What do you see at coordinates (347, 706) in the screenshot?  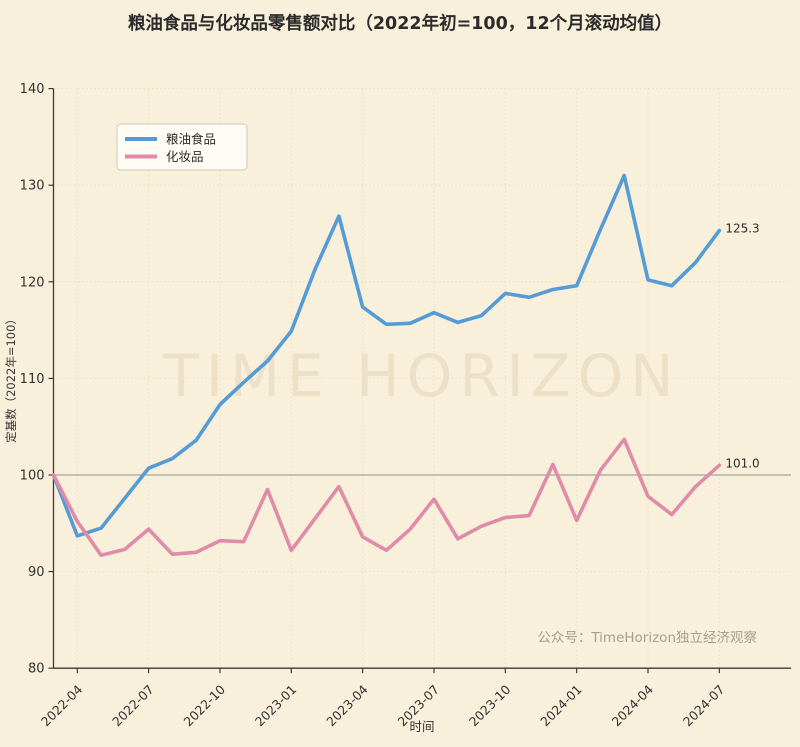 I see `x-tick-label: 2023-04` at bounding box center [347, 706].